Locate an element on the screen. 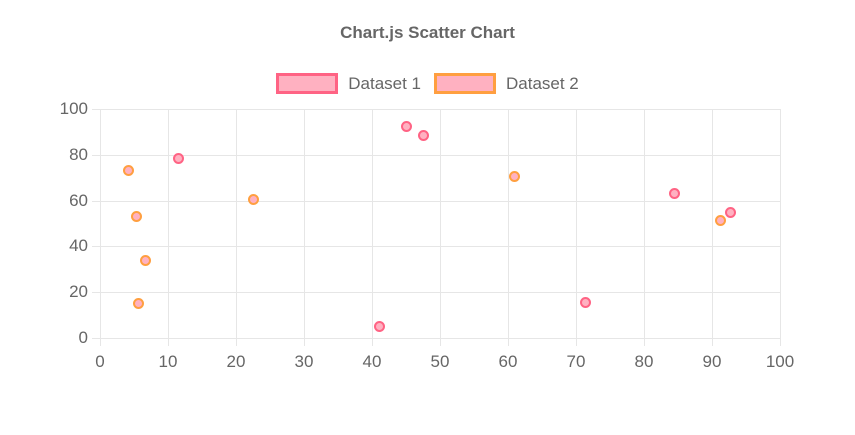 This screenshot has height=435, width=855. chart-title: Chart.js Scatter Chart is located at coordinates (427, 32).